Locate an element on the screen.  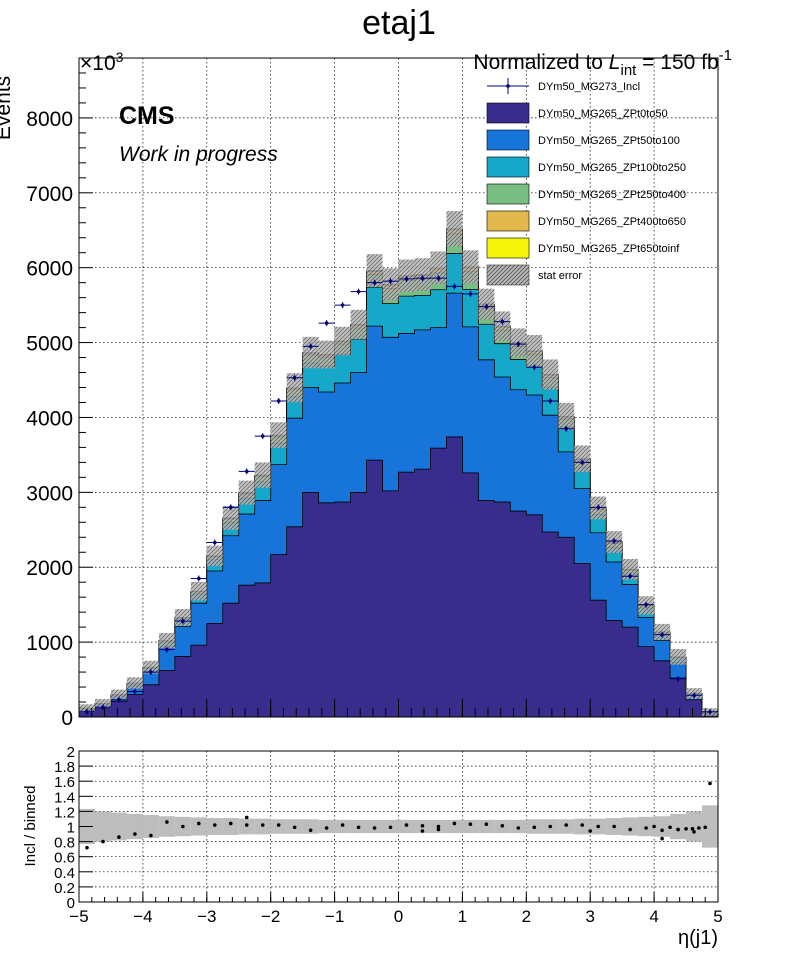
y-tick-label: 6000 is located at coordinates (49, 269).